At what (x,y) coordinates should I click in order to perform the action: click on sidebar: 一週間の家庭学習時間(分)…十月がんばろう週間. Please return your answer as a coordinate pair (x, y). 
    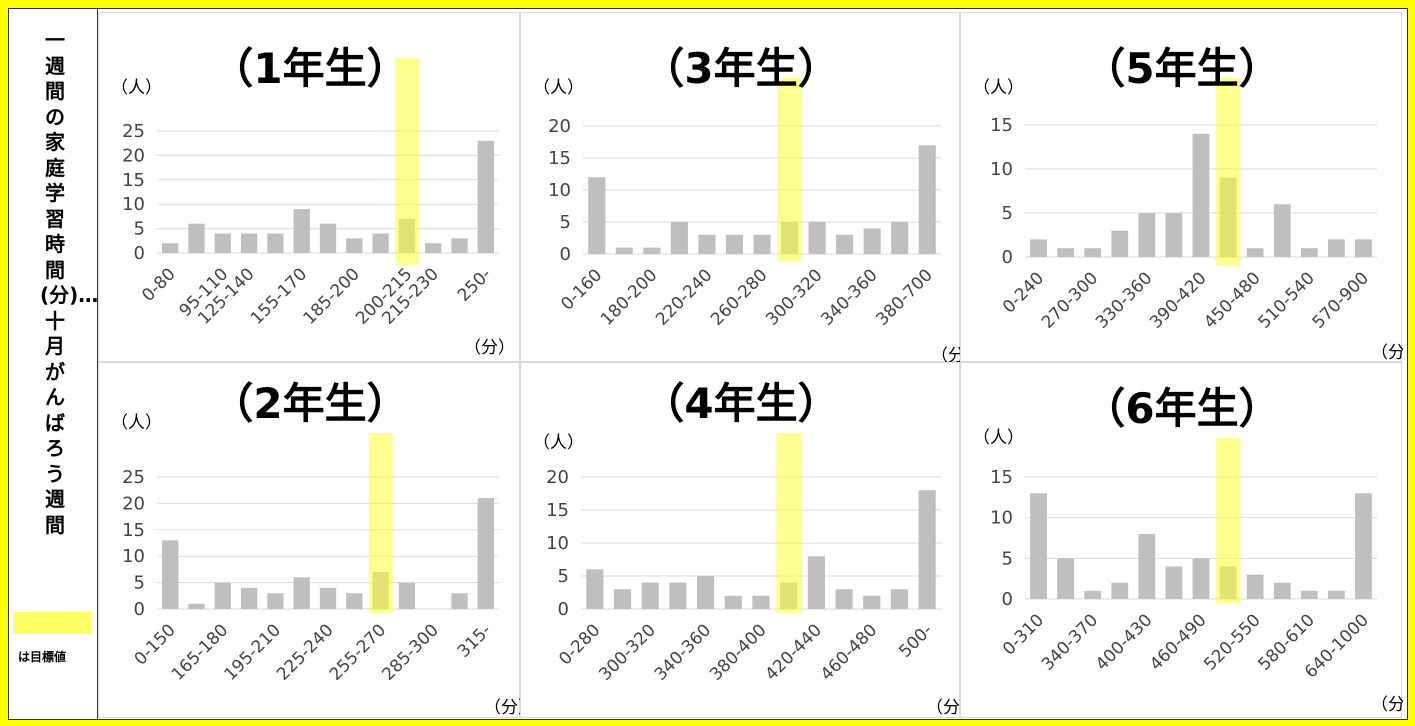
    Looking at the image, I should click on (53, 364).